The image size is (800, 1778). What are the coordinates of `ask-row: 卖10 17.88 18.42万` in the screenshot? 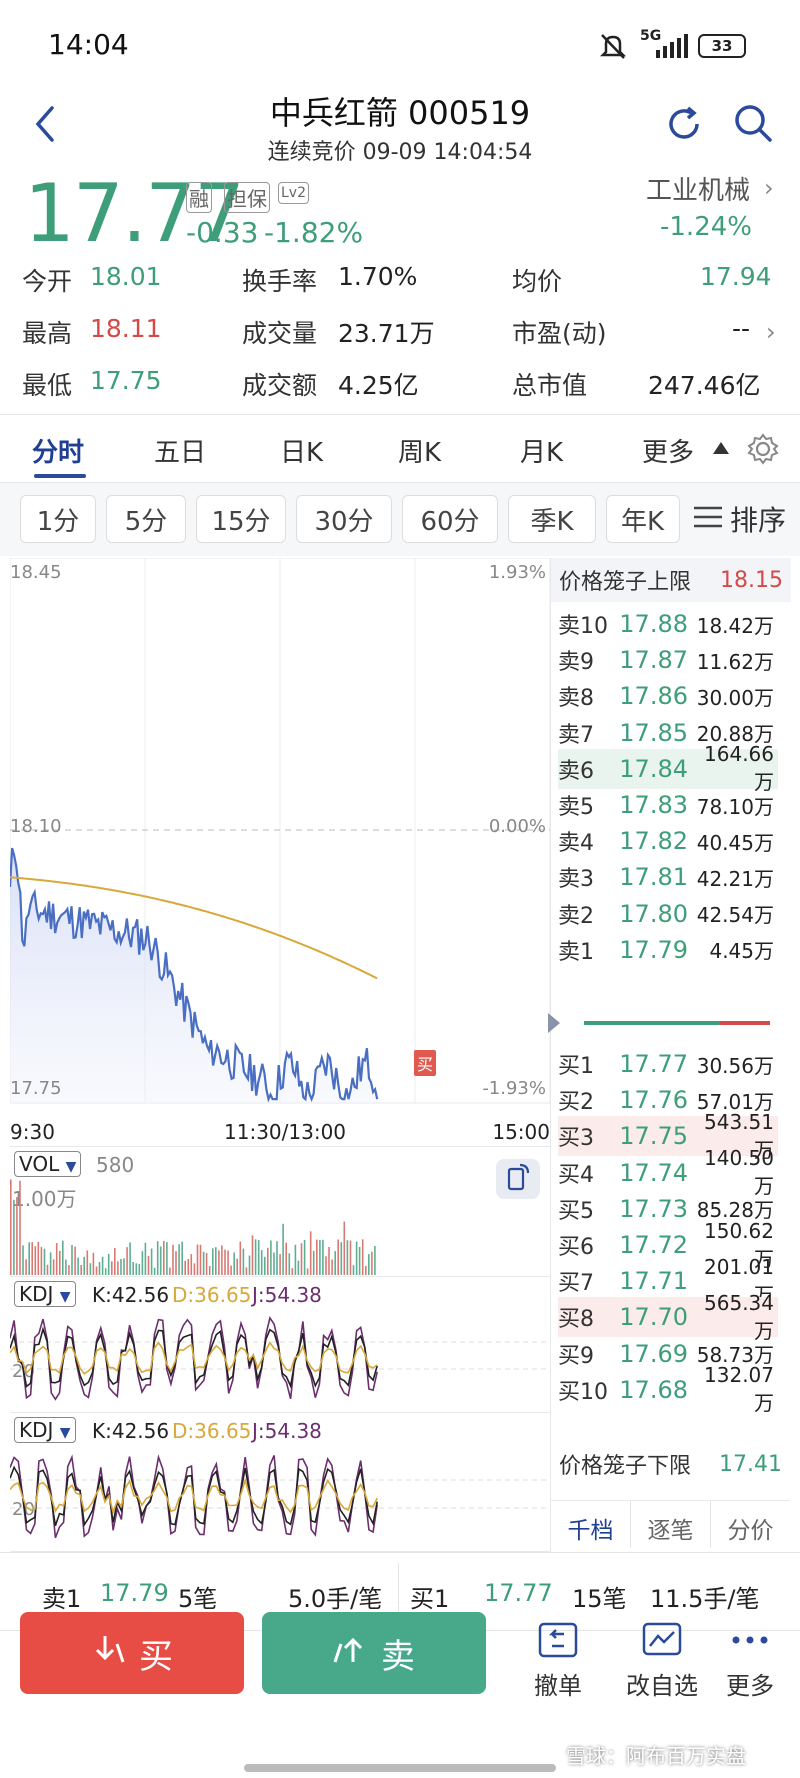 It's located at (668, 624).